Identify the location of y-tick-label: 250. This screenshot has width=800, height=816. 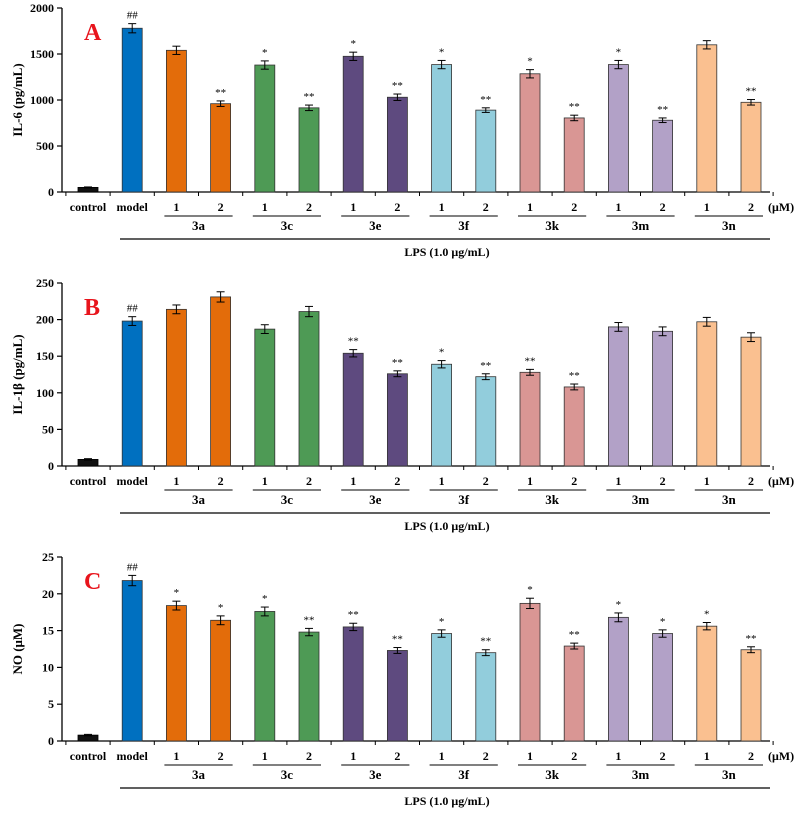
(45, 283).